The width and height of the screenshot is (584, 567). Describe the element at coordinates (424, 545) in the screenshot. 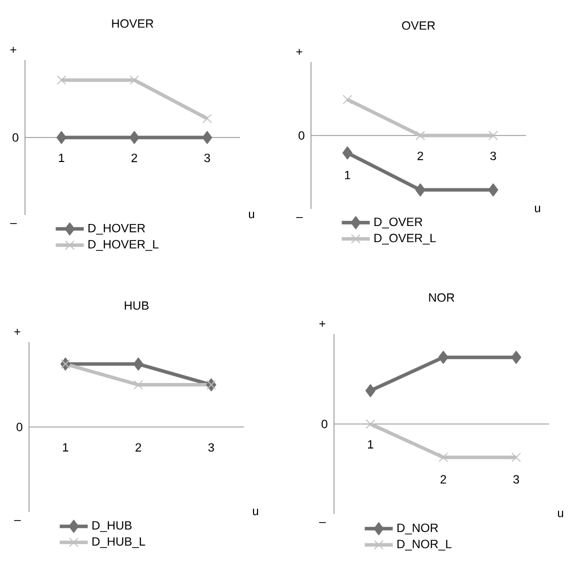

I see `legend-label: D_NOR_L` at that location.